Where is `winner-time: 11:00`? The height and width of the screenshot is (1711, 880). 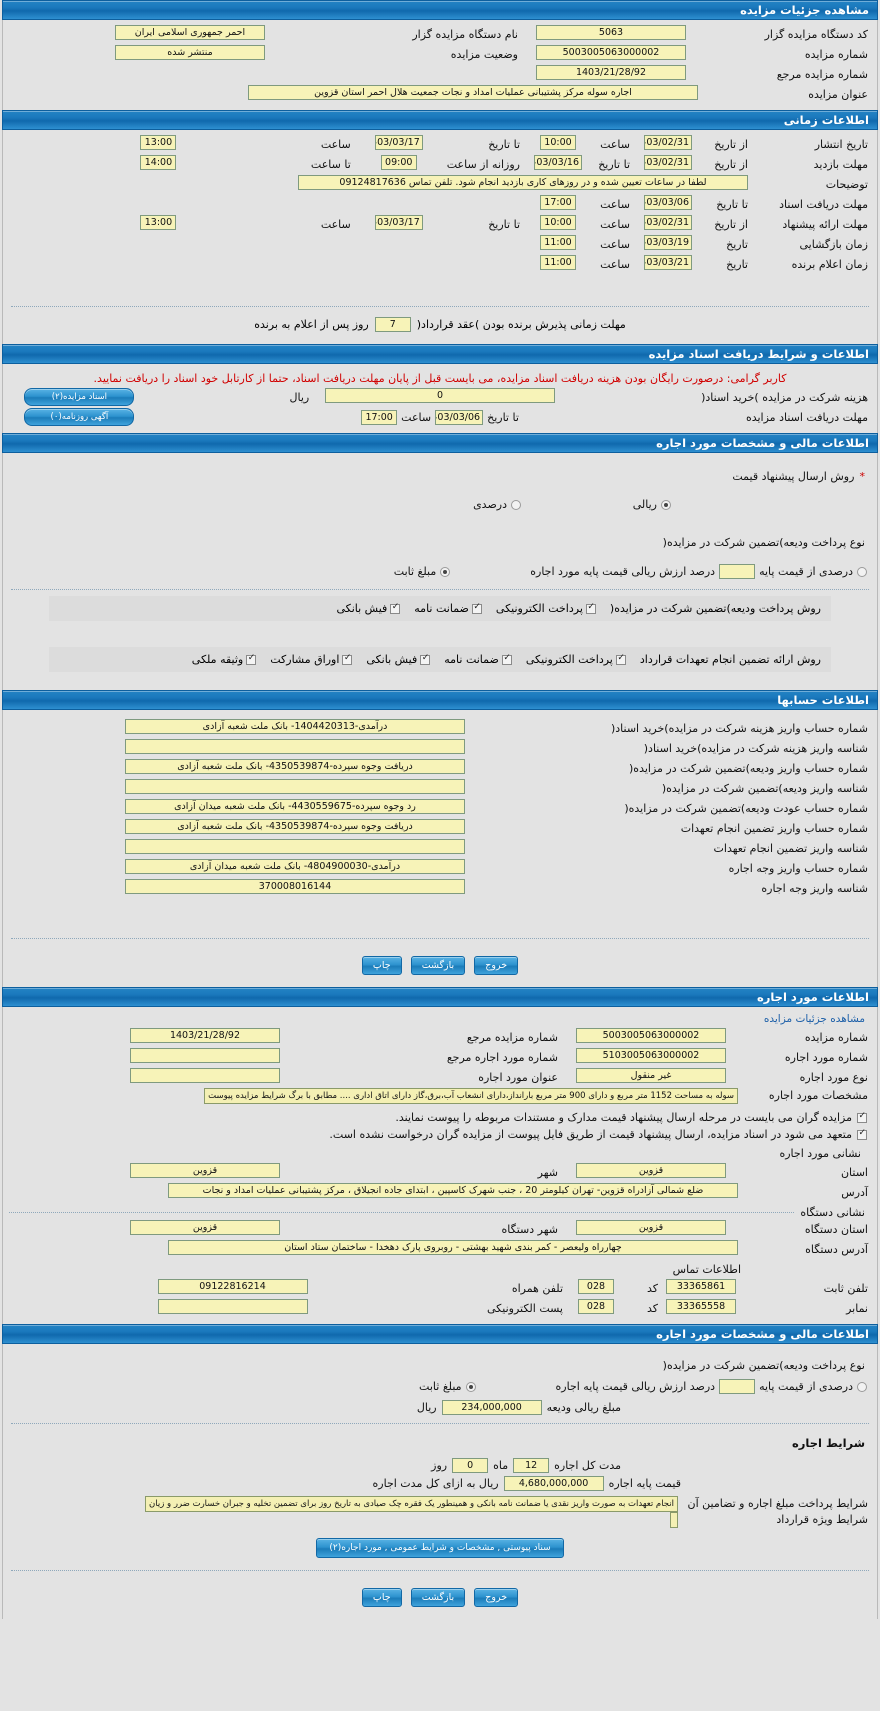
winner-time: 11:00 is located at coordinates (558, 262).